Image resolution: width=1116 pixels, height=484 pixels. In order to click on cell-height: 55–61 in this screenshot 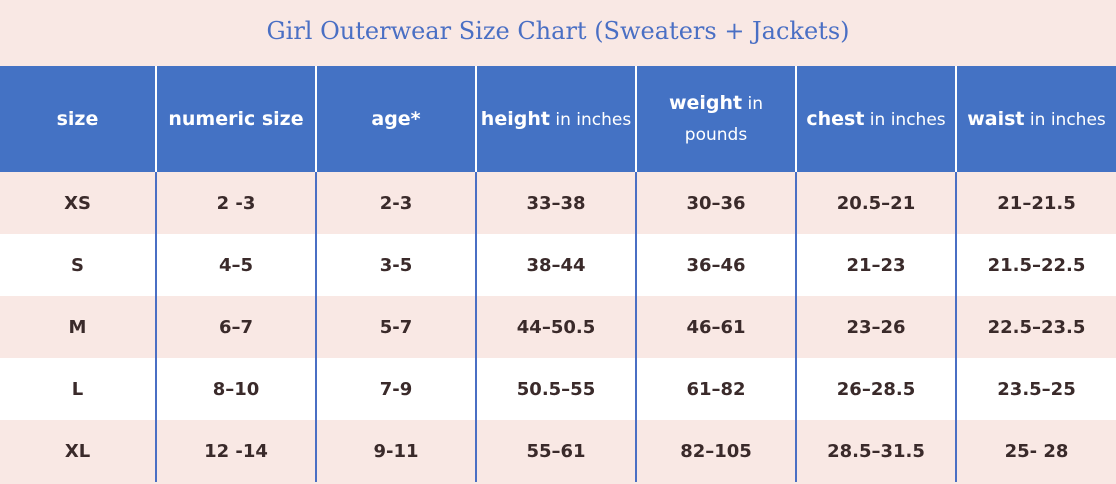, I will do `click(555, 451)`.